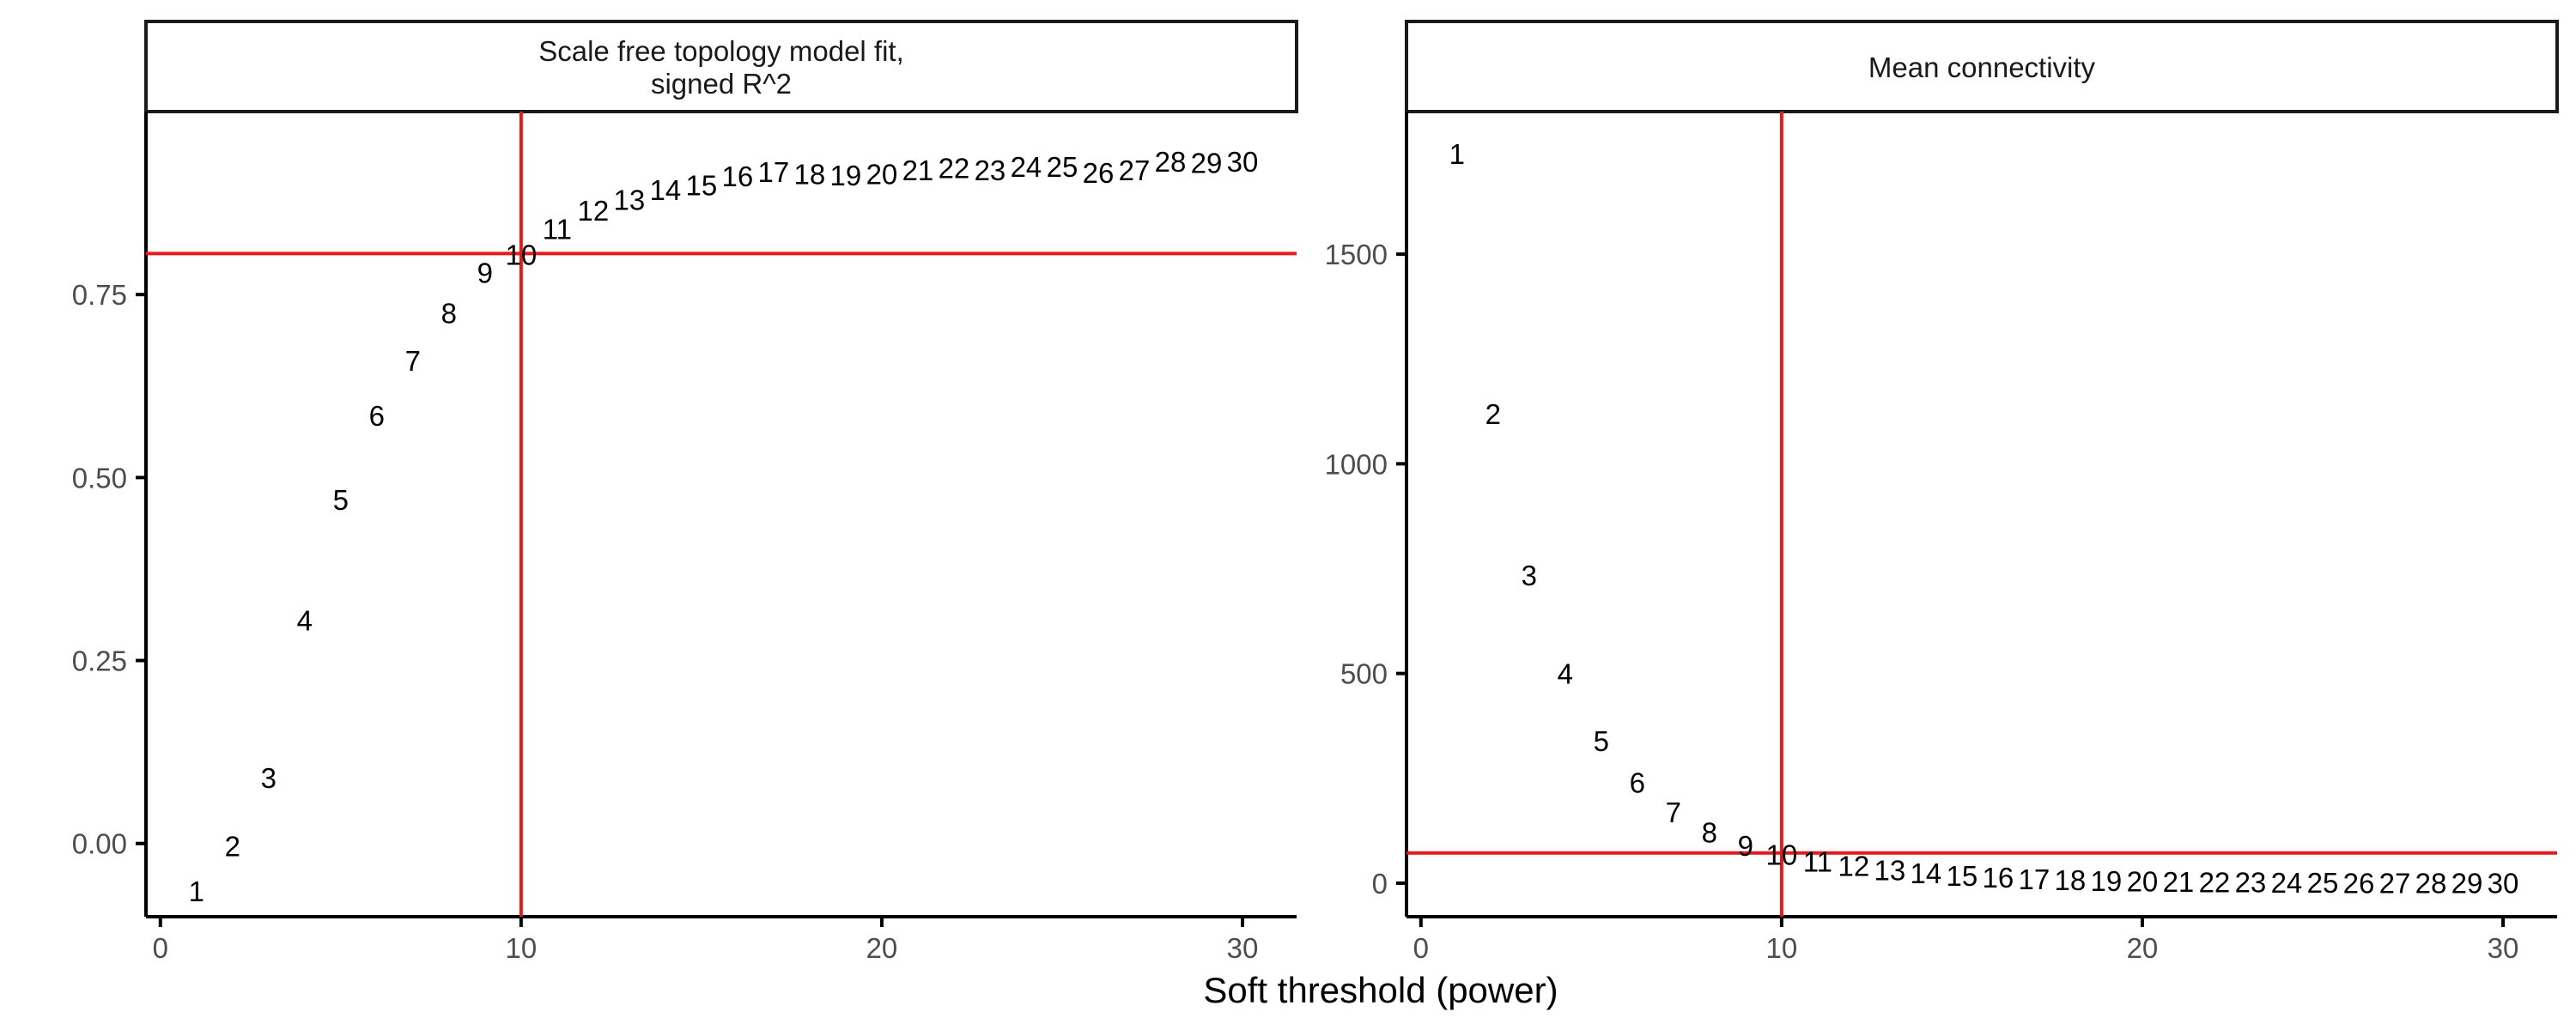 The width and height of the screenshot is (2576, 1030). I want to click on strip-mean-connectivity, so click(1982, 66).